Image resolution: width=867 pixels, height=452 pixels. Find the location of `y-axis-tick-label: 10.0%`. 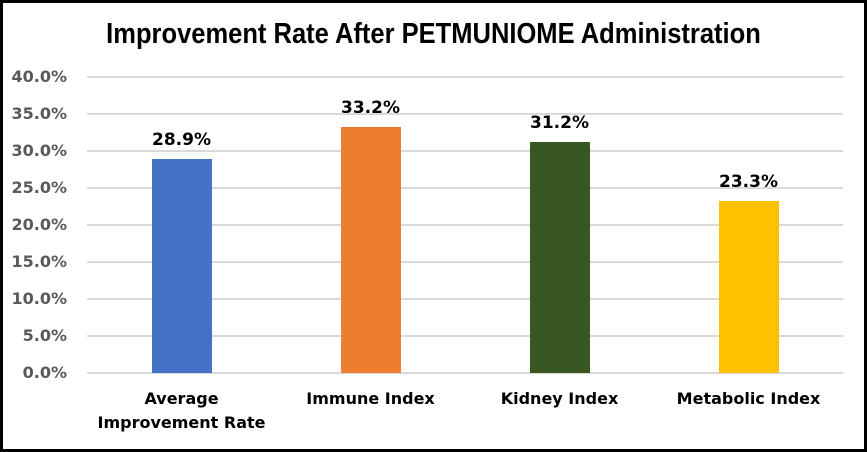

y-axis-tick-label: 10.0% is located at coordinates (39, 298).